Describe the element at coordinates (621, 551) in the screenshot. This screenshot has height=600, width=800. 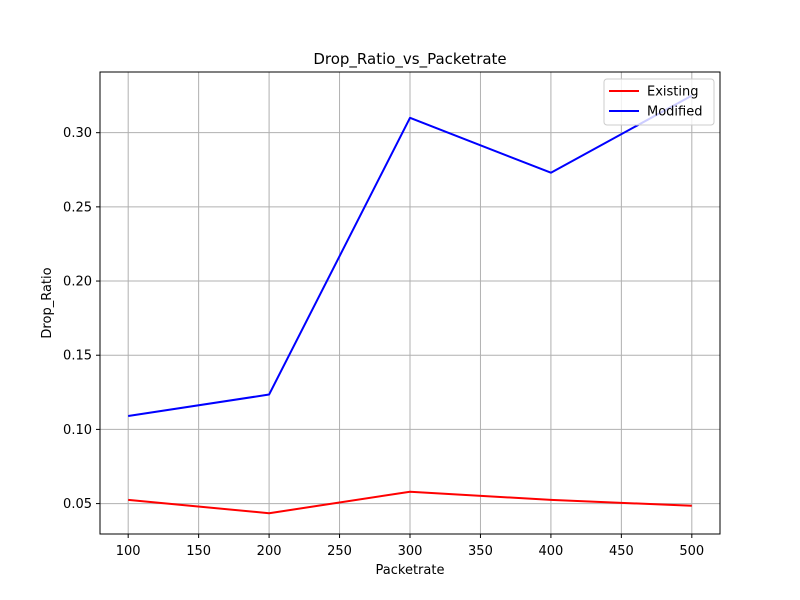
I see `x-tick-label: 450` at that location.